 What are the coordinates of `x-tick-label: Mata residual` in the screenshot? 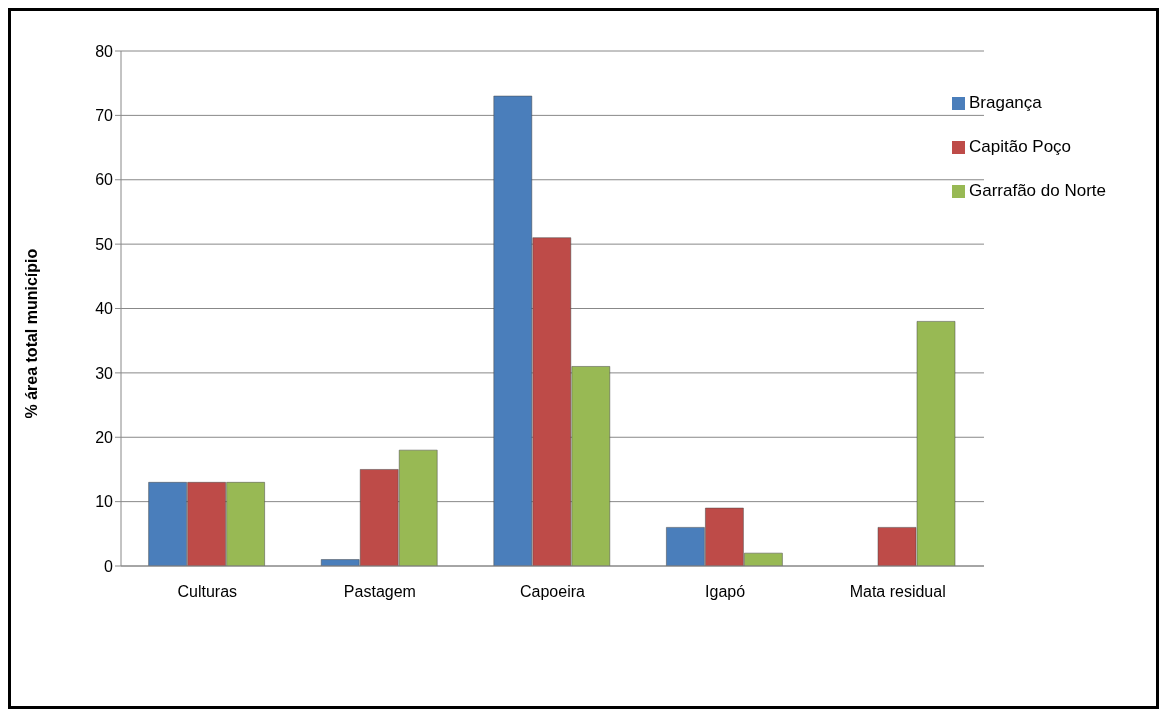 It's located at (897, 592).